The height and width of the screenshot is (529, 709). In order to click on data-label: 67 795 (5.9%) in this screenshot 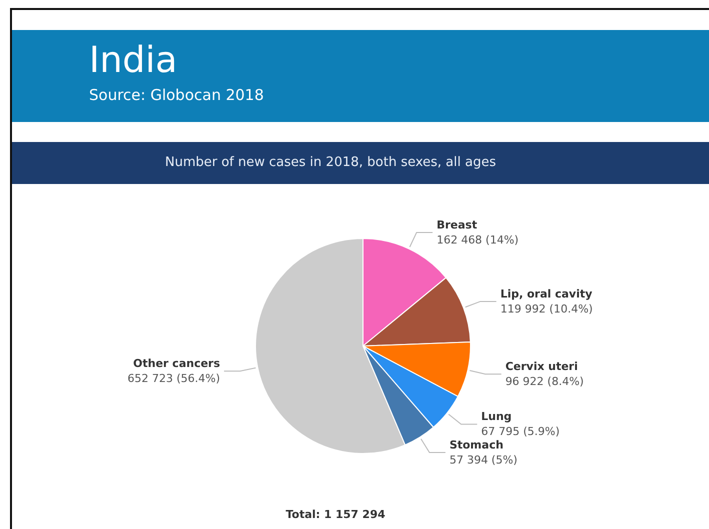, I will do `click(520, 431)`.